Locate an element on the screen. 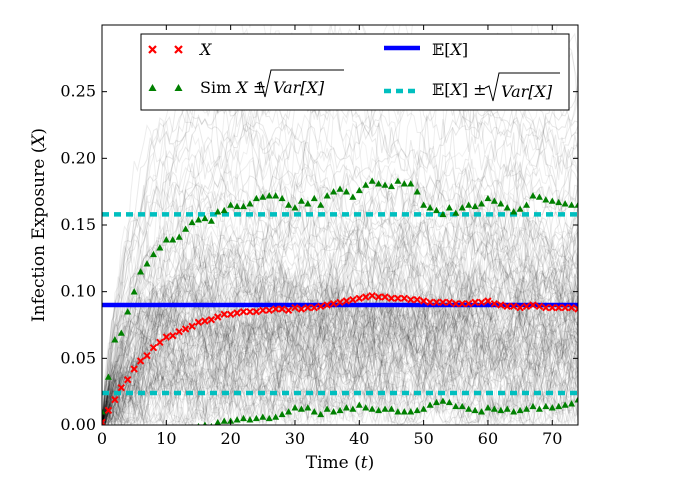 The image size is (680, 500). x-tick-label: 50 is located at coordinates (423, 438).